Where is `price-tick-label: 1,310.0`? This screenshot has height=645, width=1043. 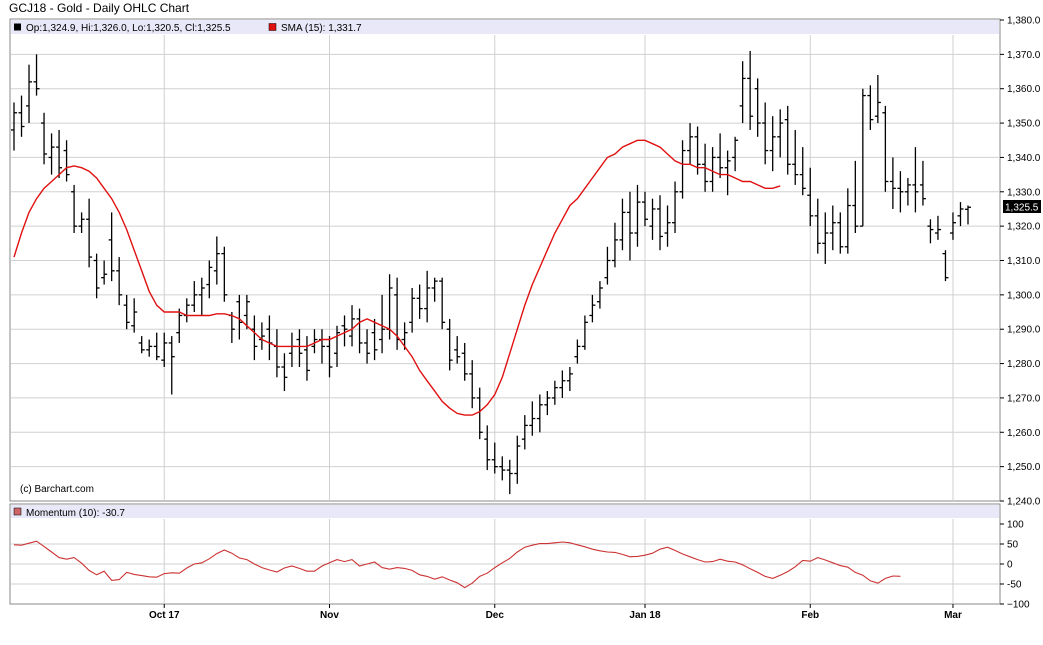 price-tick-label: 1,310.0 is located at coordinates (1024, 261).